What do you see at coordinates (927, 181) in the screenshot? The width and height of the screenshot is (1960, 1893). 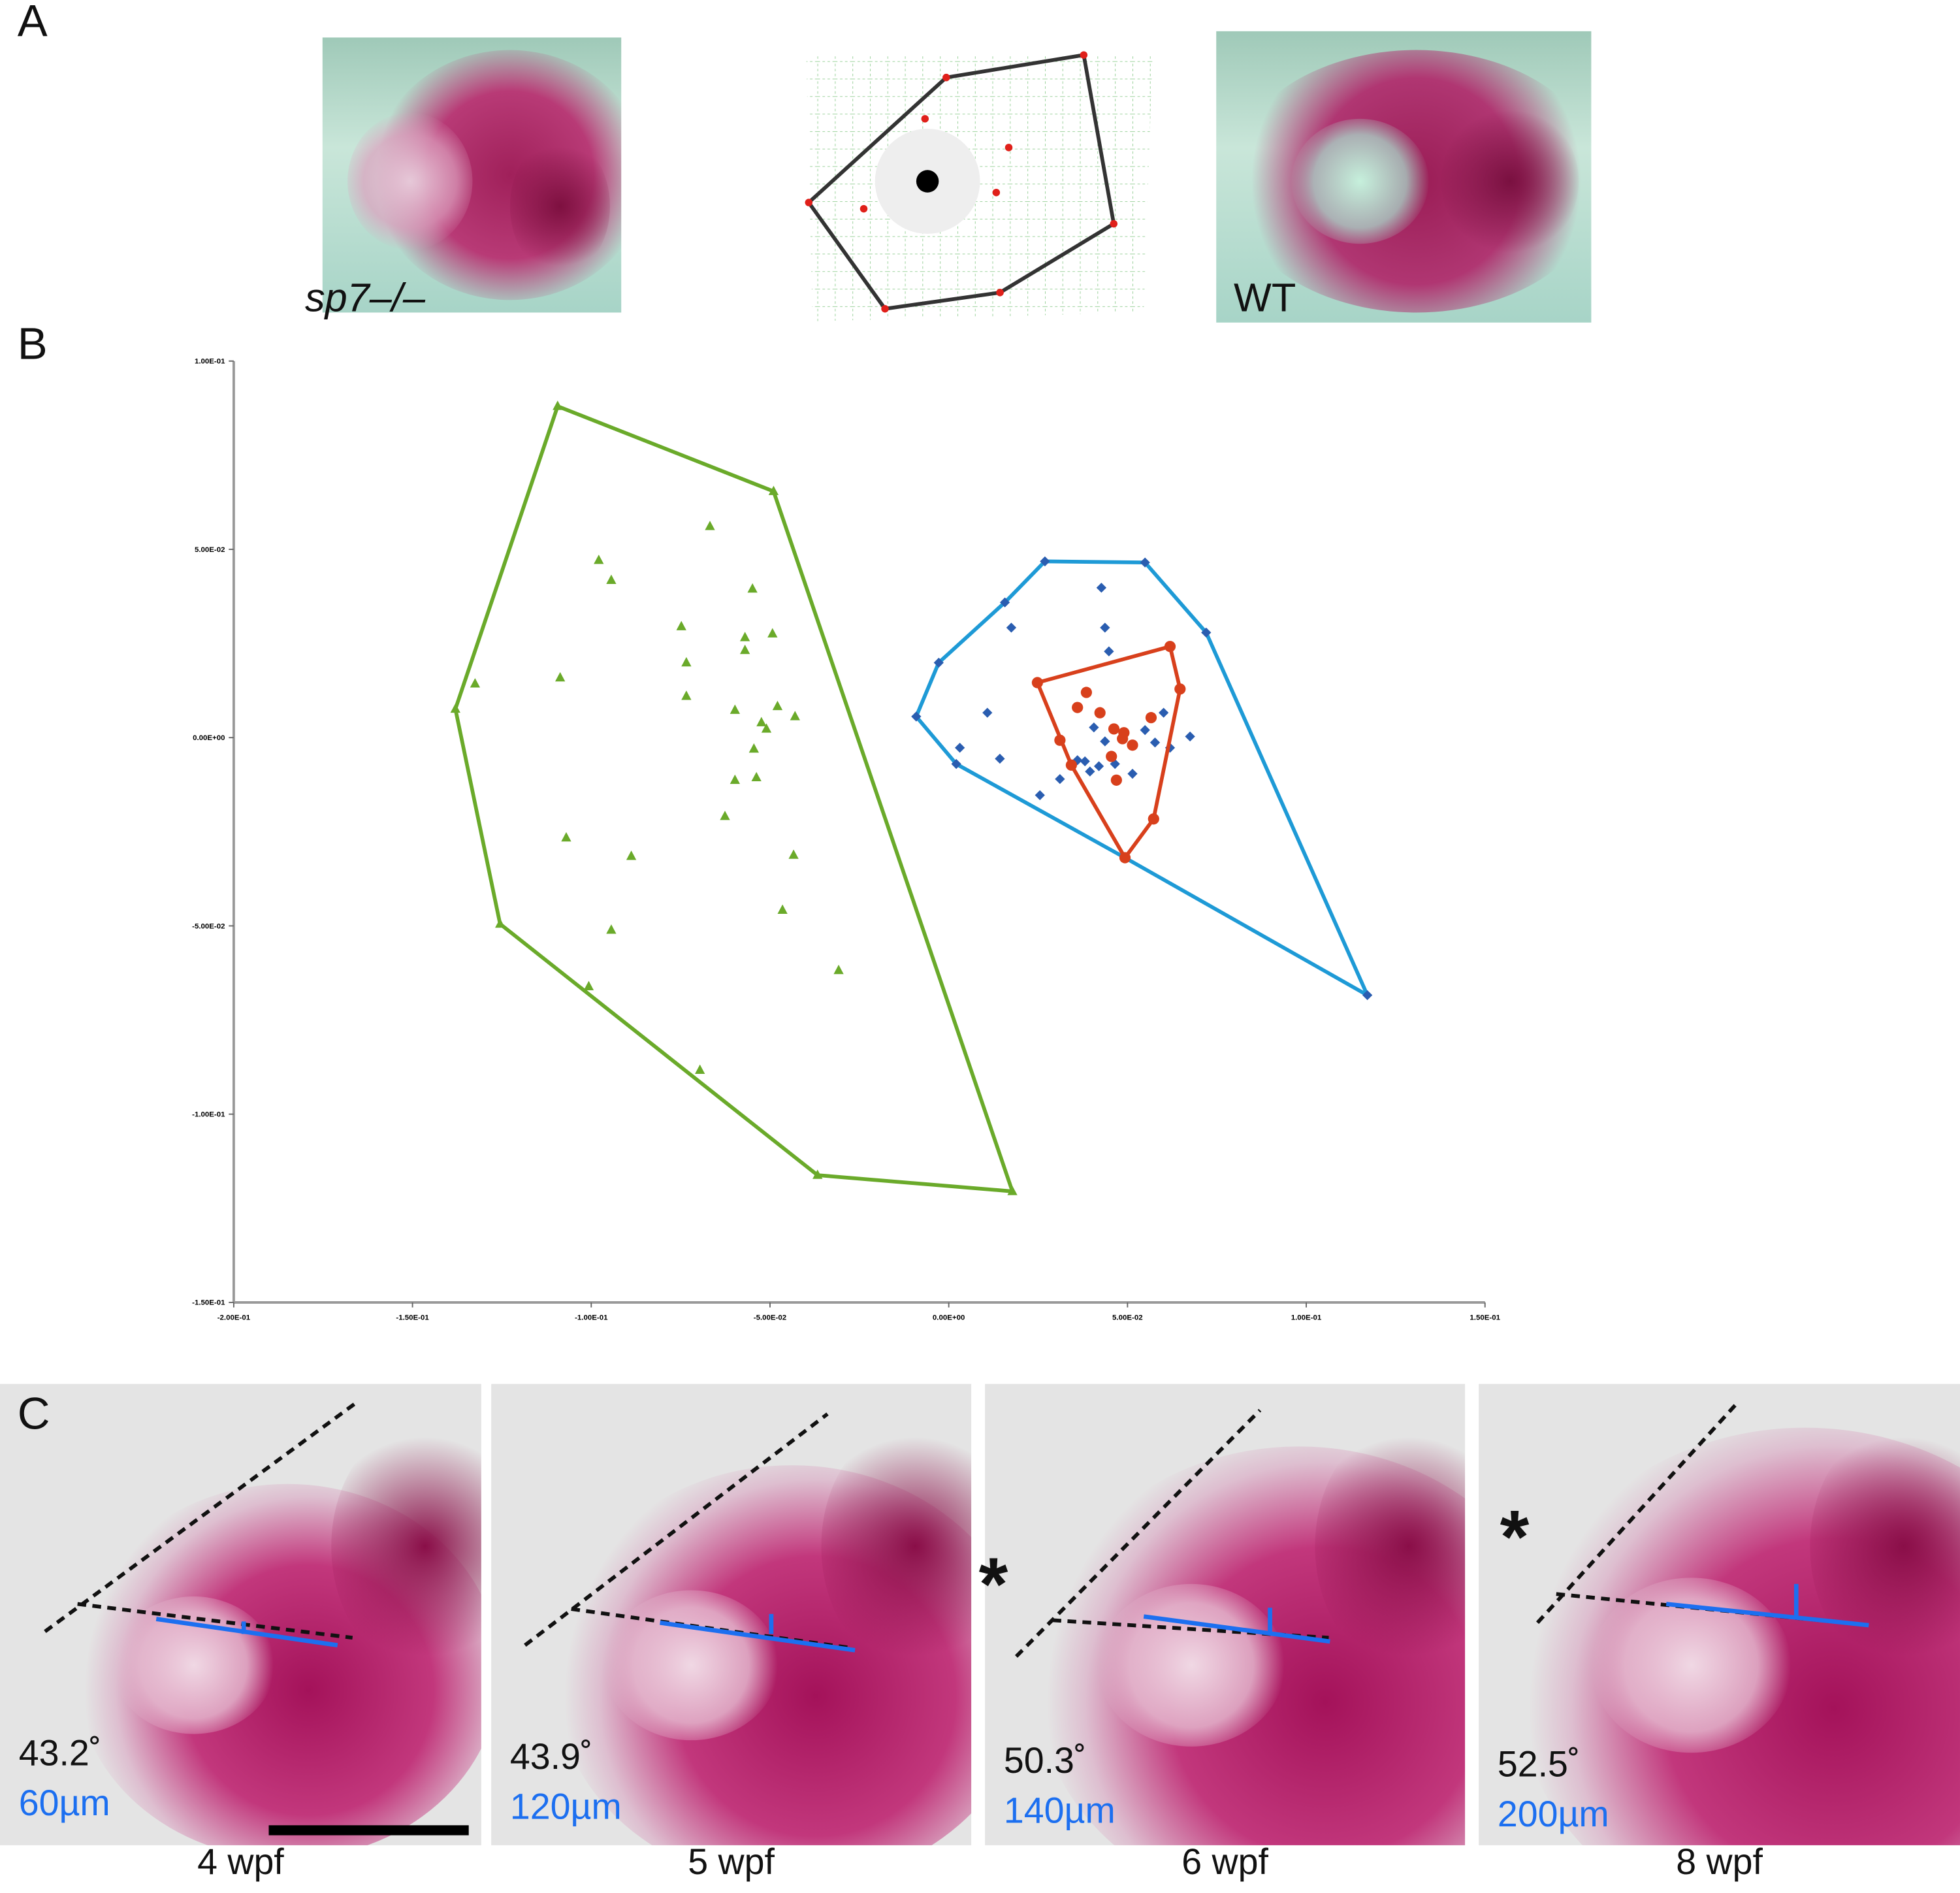 I see `grid-center-dot` at bounding box center [927, 181].